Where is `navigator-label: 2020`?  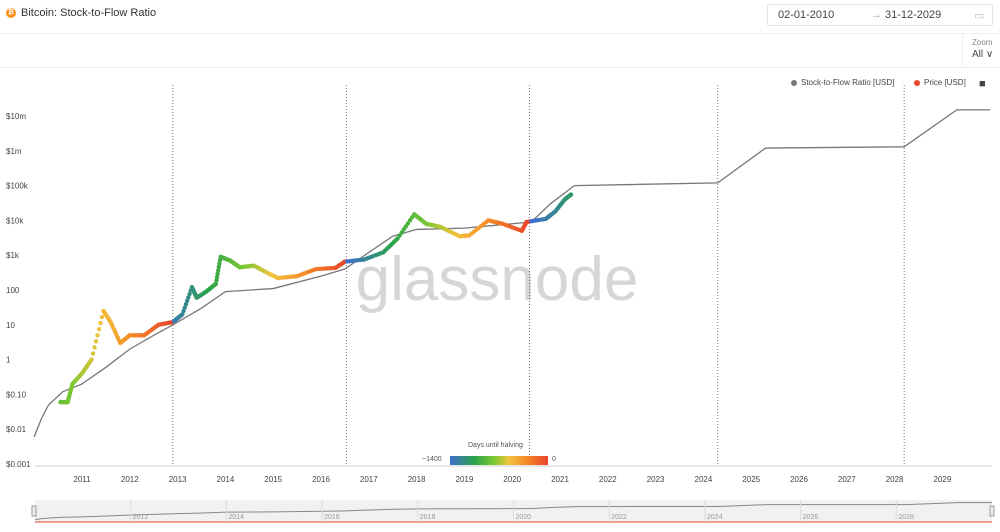 navigator-label: 2020 is located at coordinates (524, 517).